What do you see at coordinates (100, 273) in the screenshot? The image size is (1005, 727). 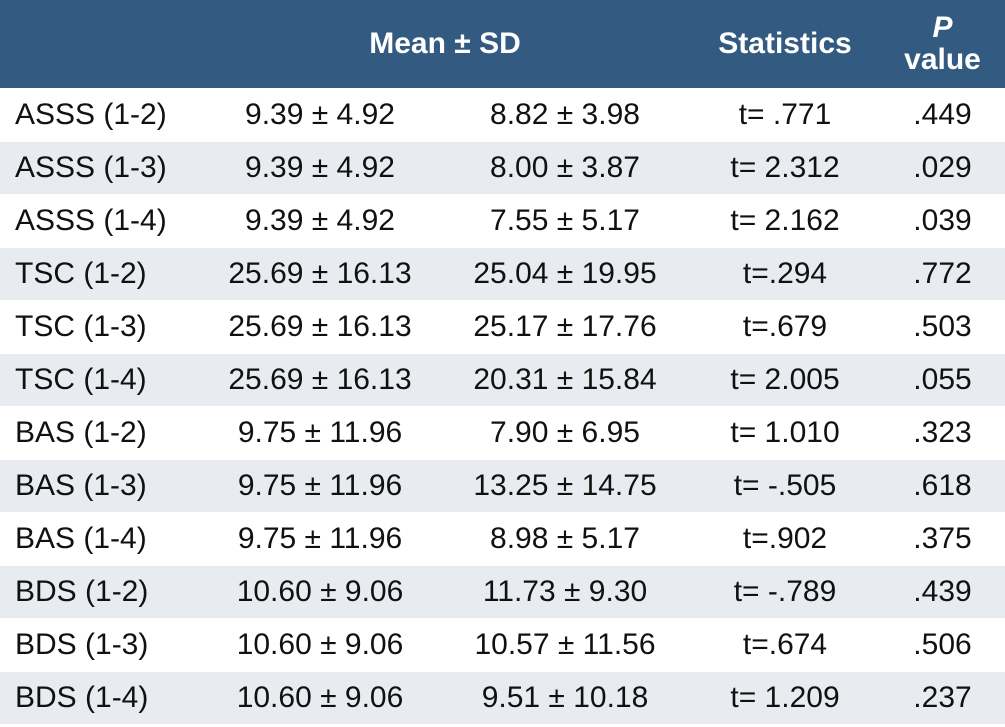 I see `row-label: TSC (1-2)` at bounding box center [100, 273].